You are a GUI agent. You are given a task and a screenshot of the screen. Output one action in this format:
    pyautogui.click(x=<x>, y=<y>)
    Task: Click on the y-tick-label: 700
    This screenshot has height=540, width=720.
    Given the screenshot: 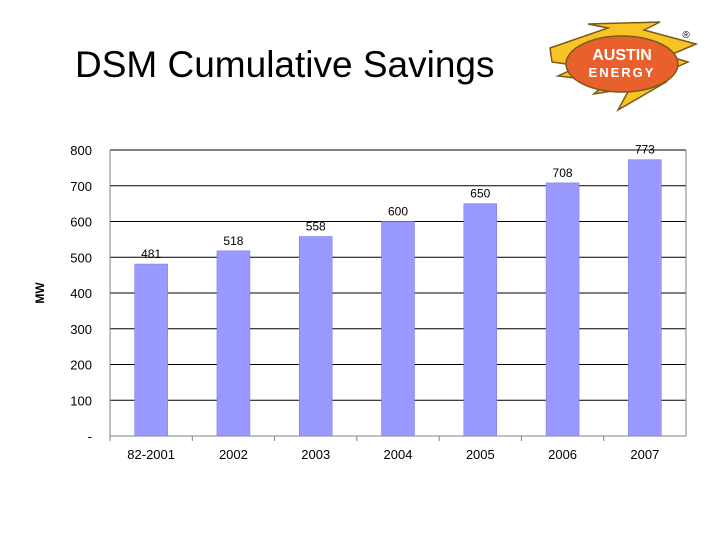 What is the action you would take?
    pyautogui.click(x=81, y=186)
    